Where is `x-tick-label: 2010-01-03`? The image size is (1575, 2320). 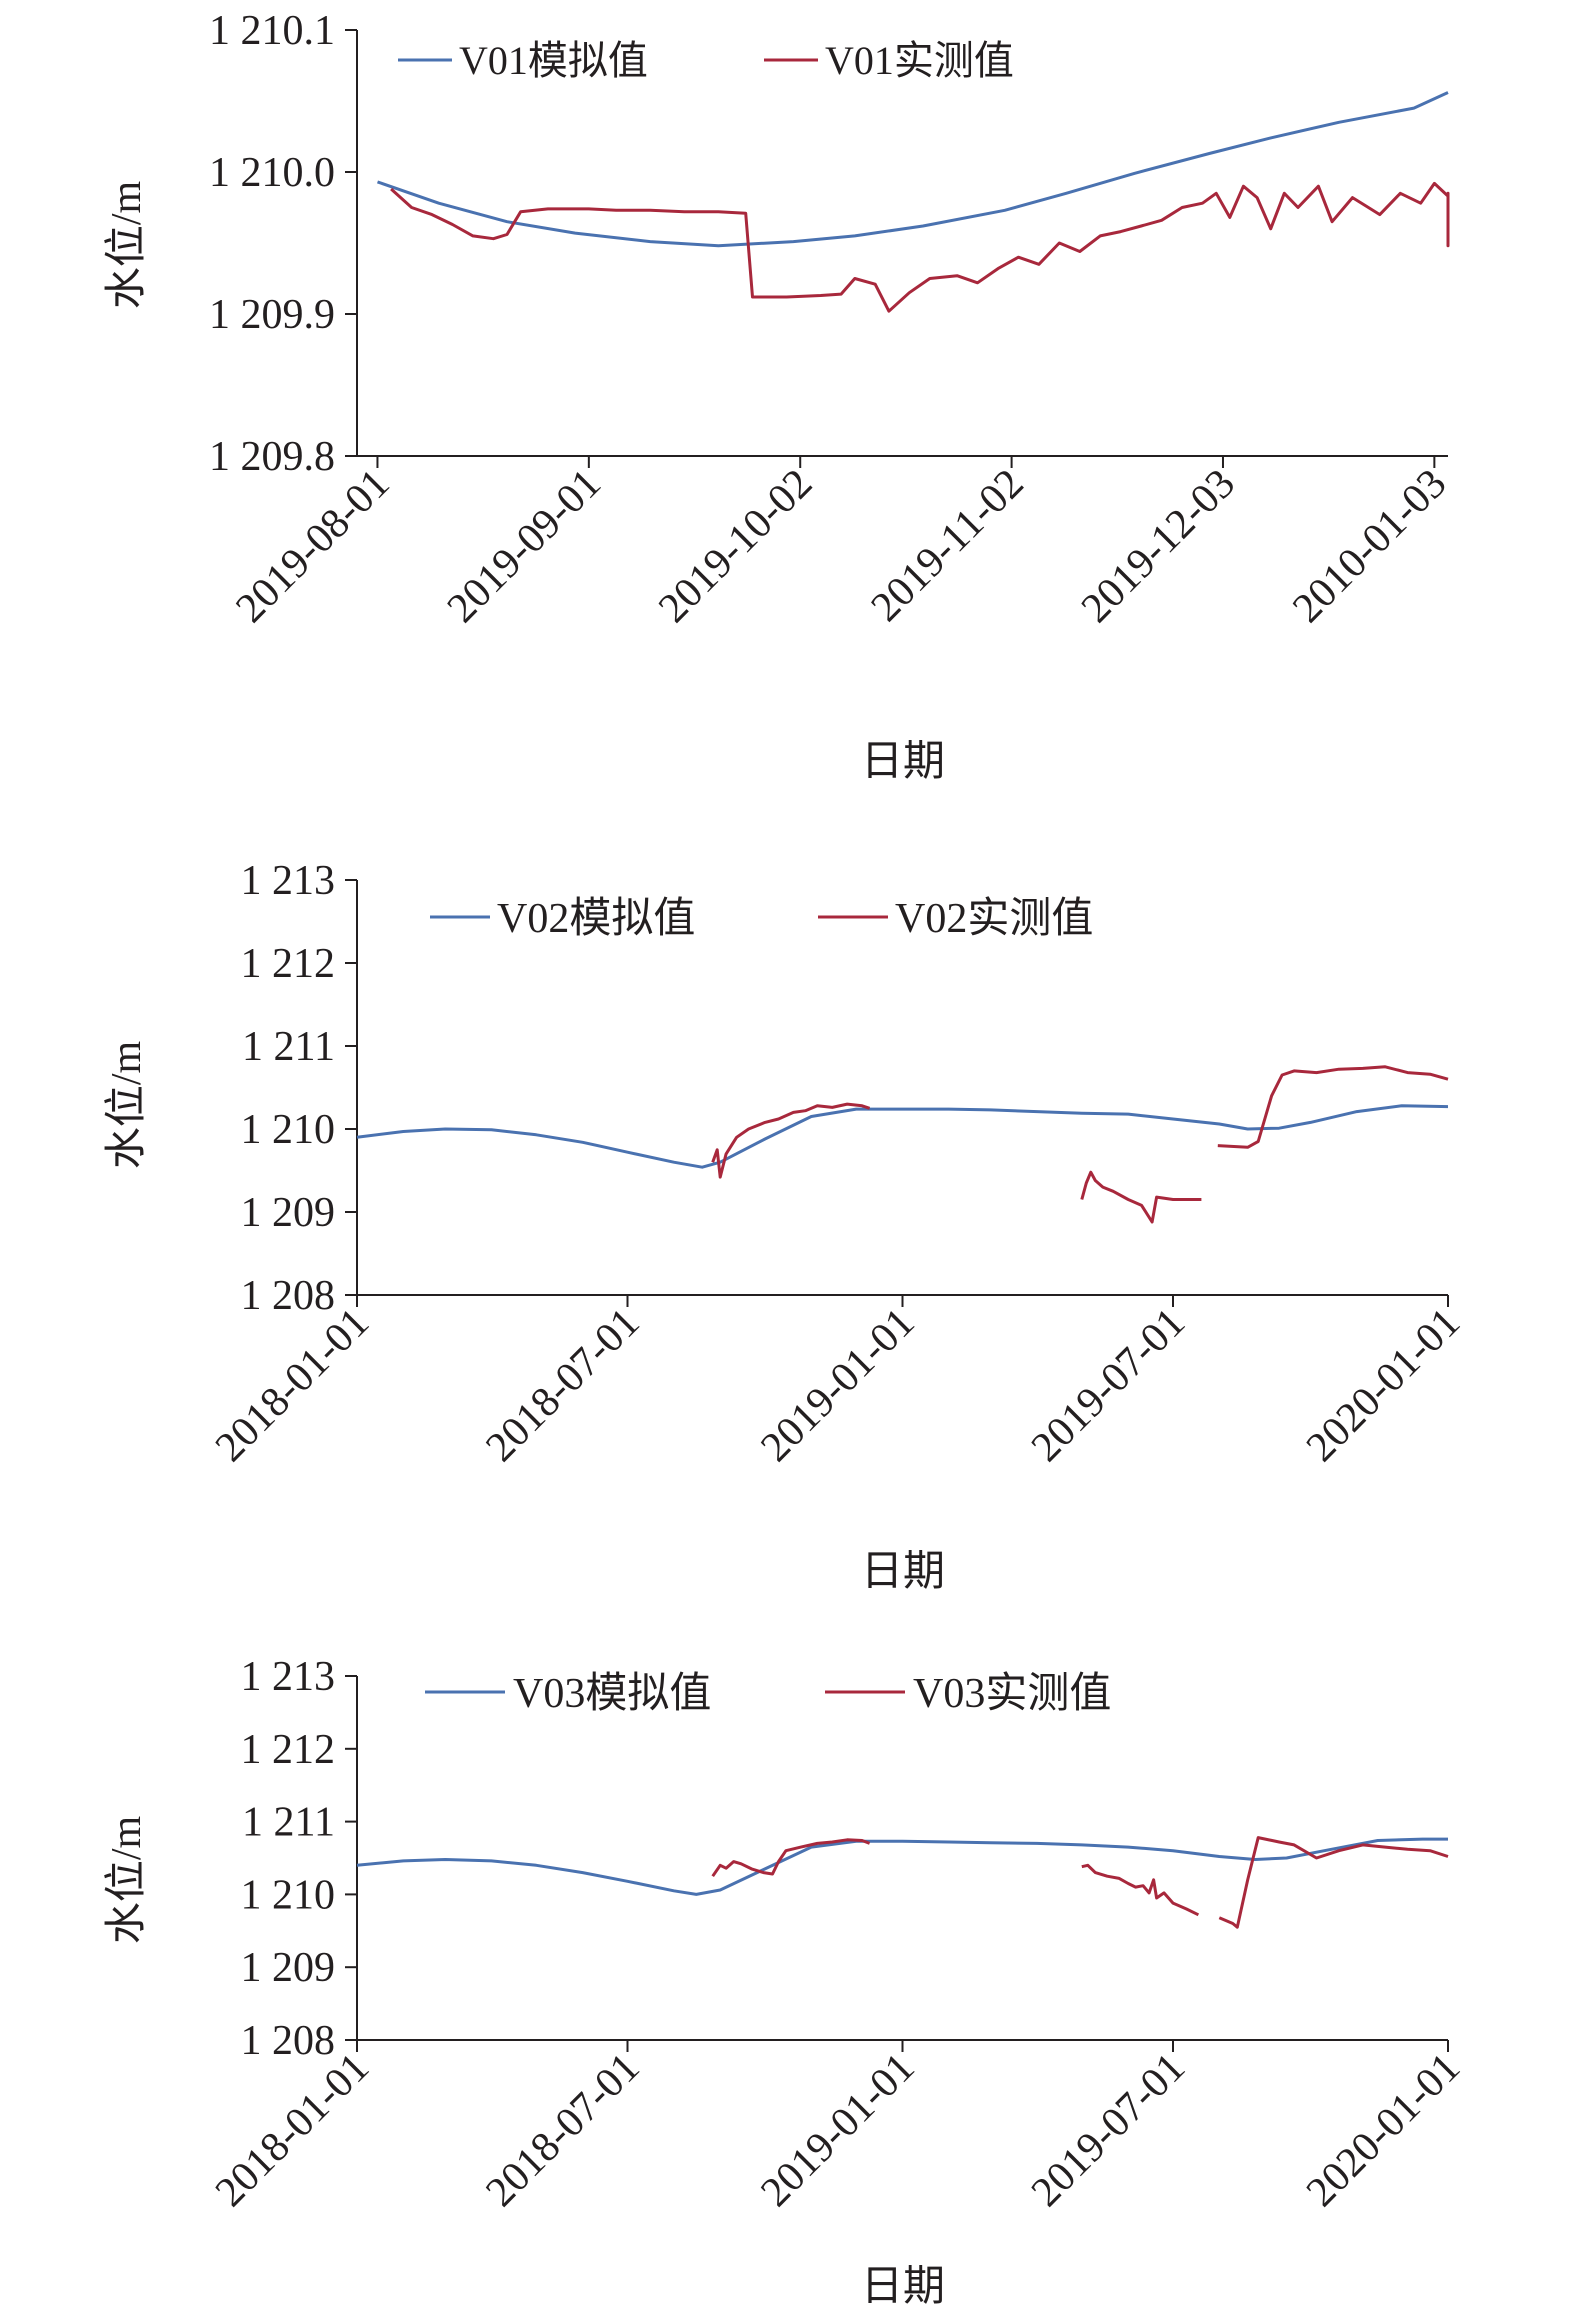 x-tick-label: 2010-01-03 is located at coordinates (1369, 546).